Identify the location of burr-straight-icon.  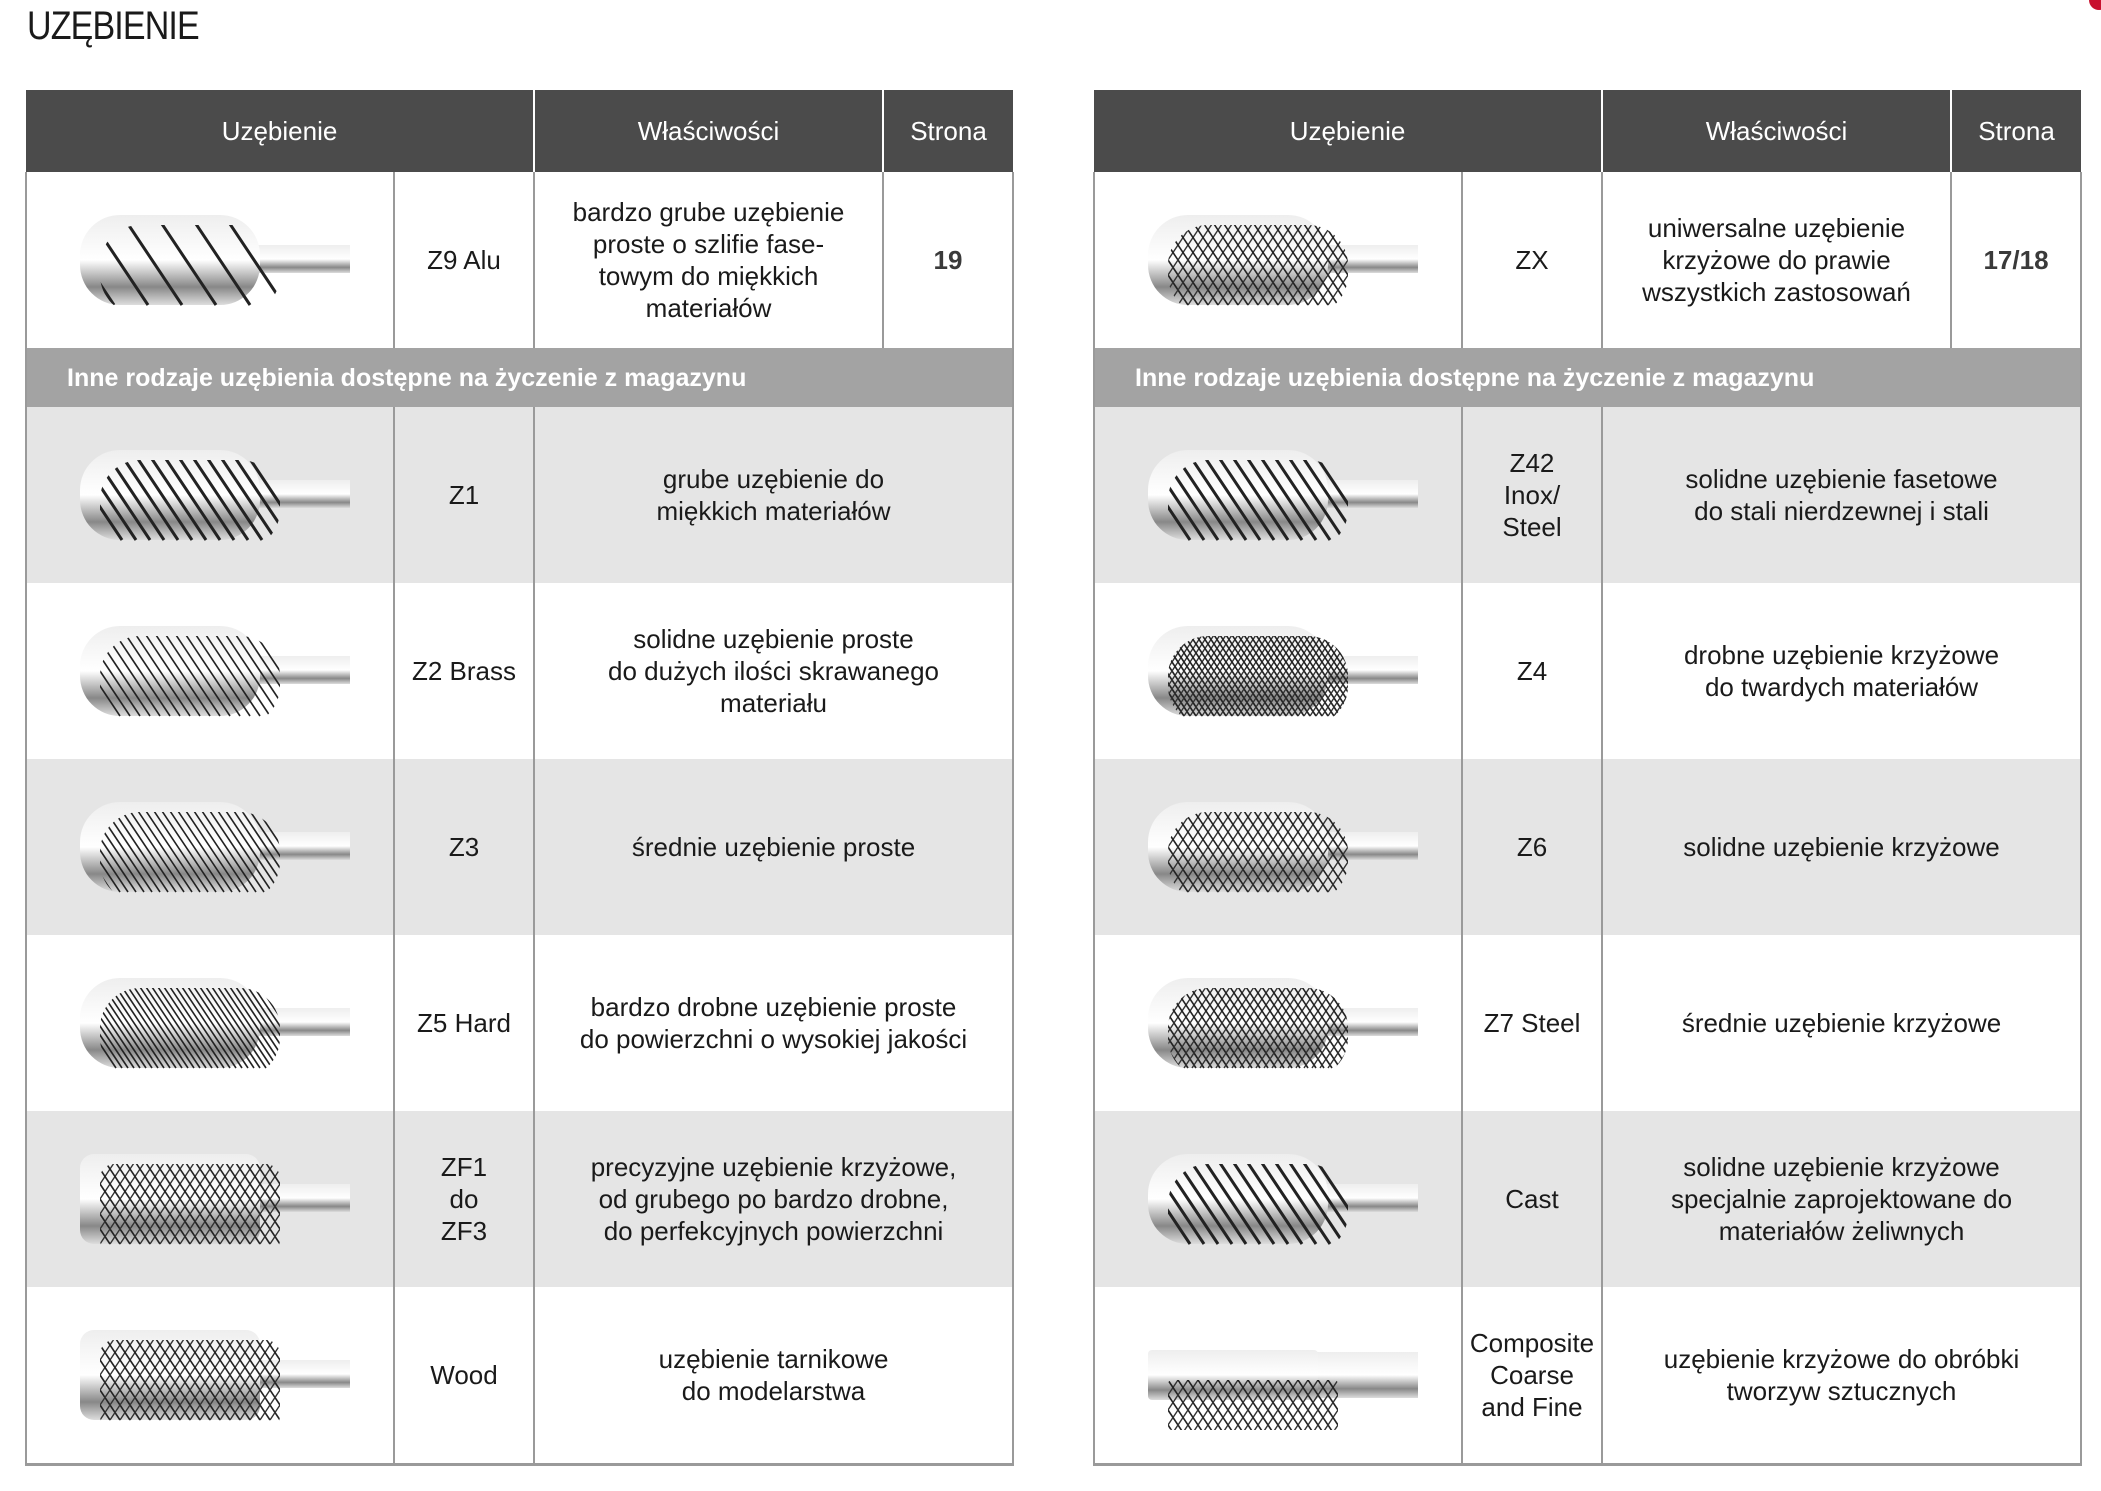
(215, 671).